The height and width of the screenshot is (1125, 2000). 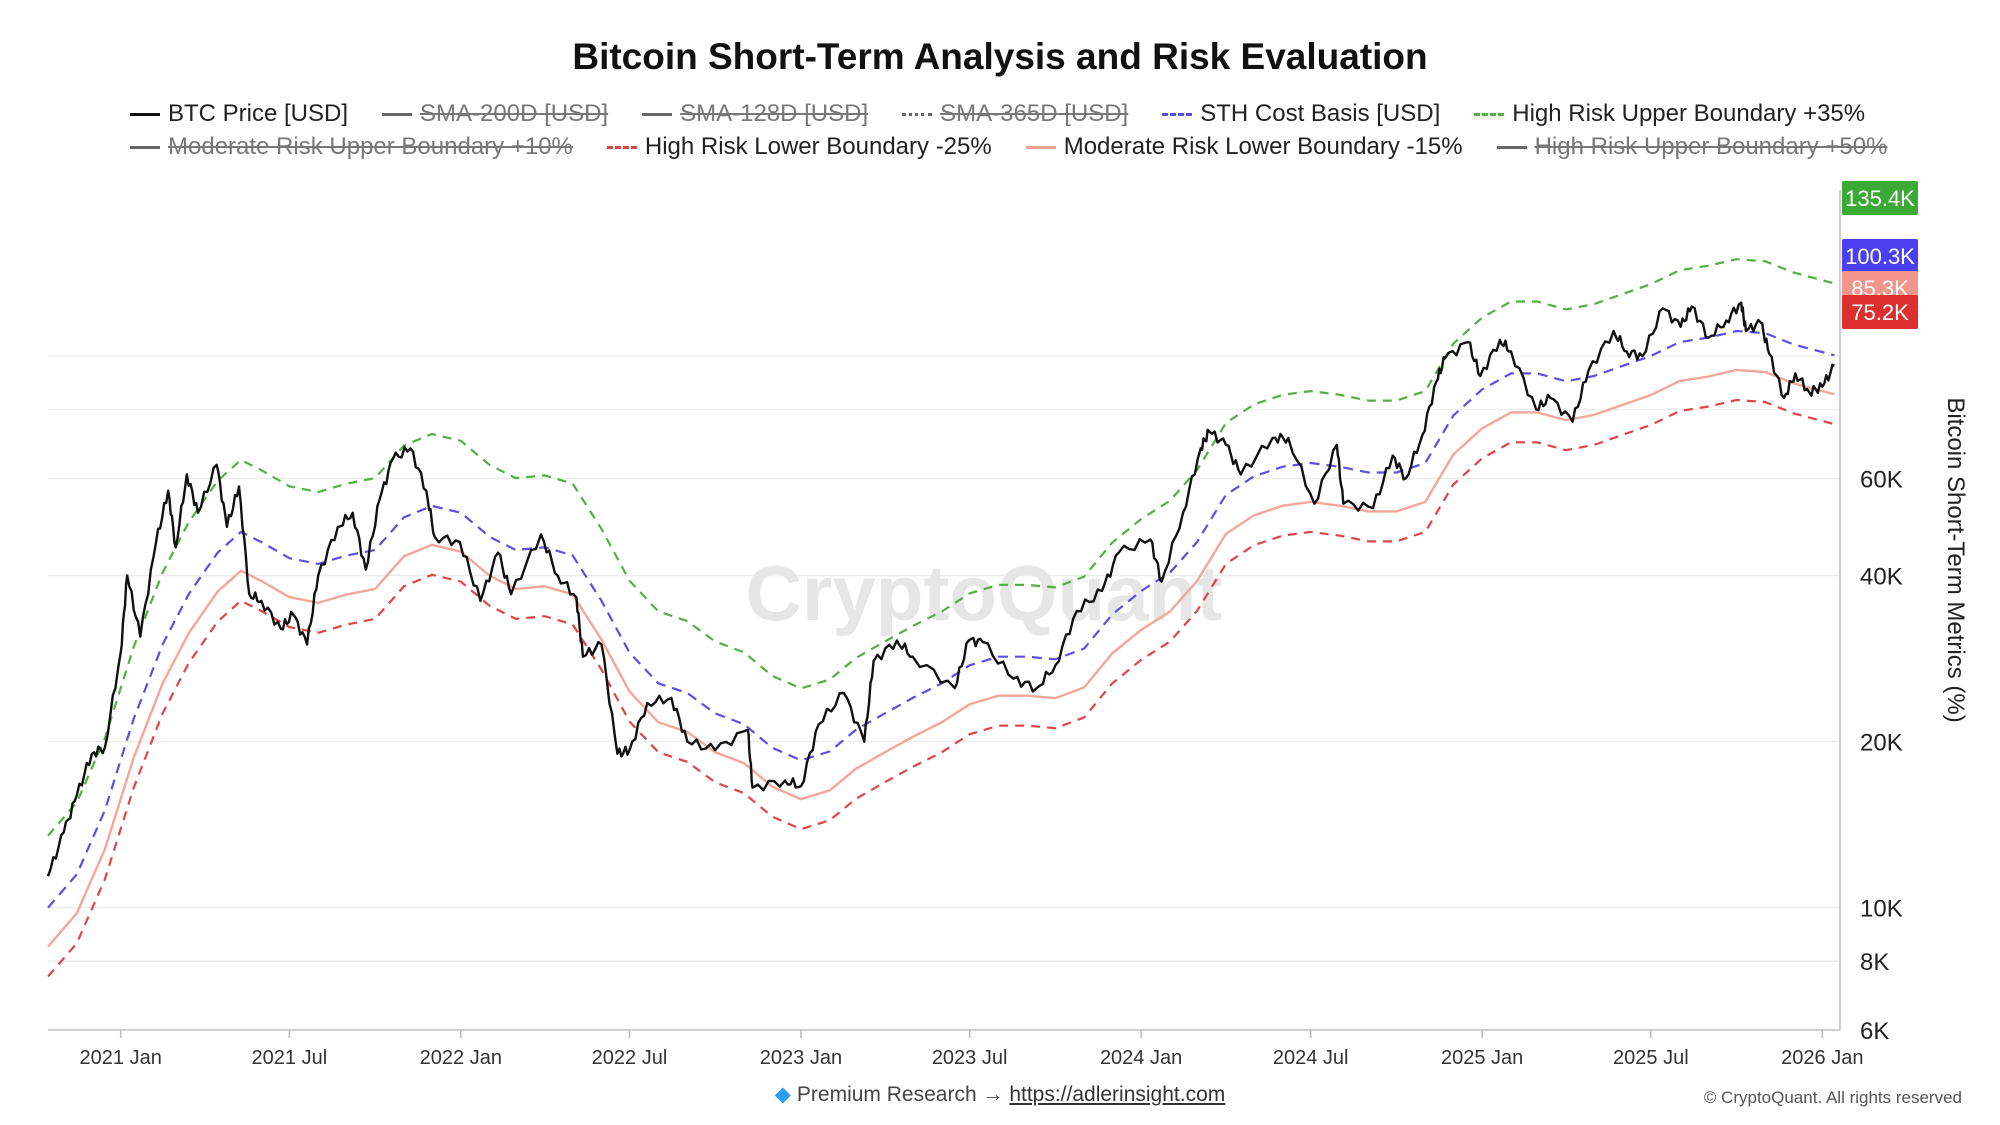 What do you see at coordinates (630, 1058) in the screenshot?
I see `x-tick-label: 2022 Jul` at bounding box center [630, 1058].